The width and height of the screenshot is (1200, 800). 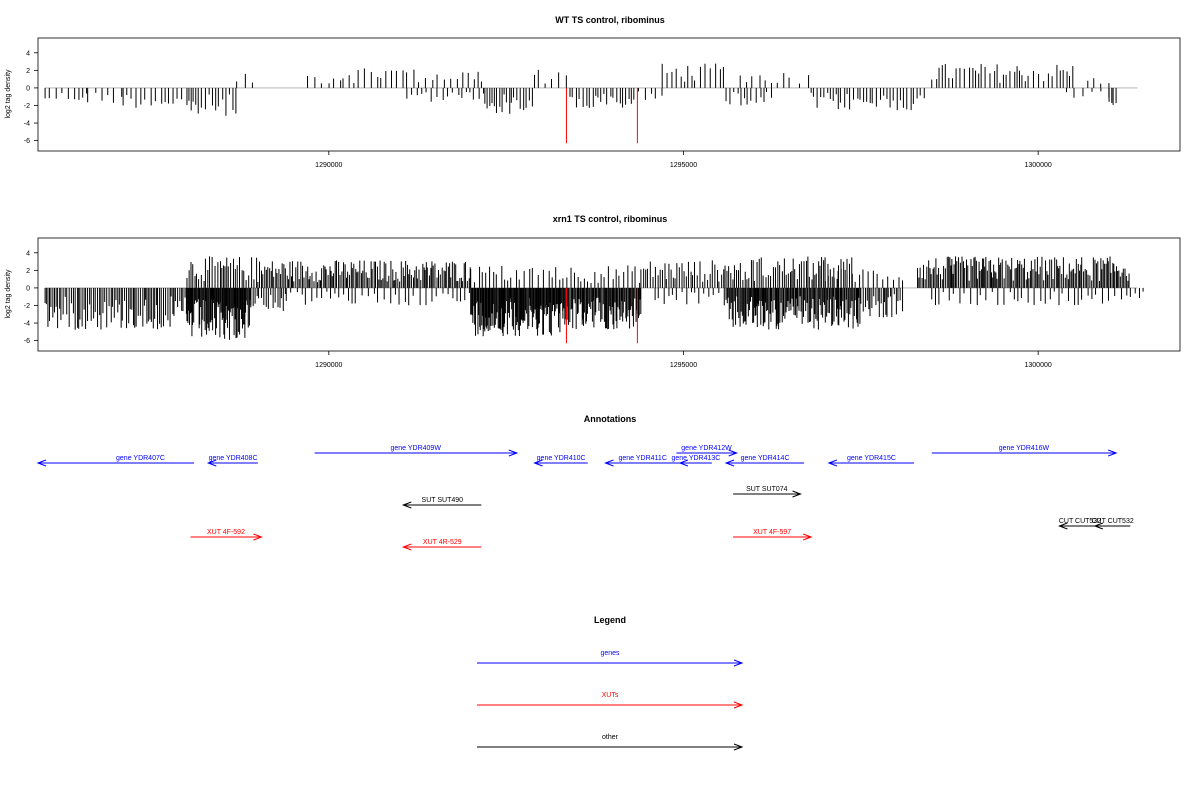 I want to click on wt-plot-frame, so click(x=609, y=94).